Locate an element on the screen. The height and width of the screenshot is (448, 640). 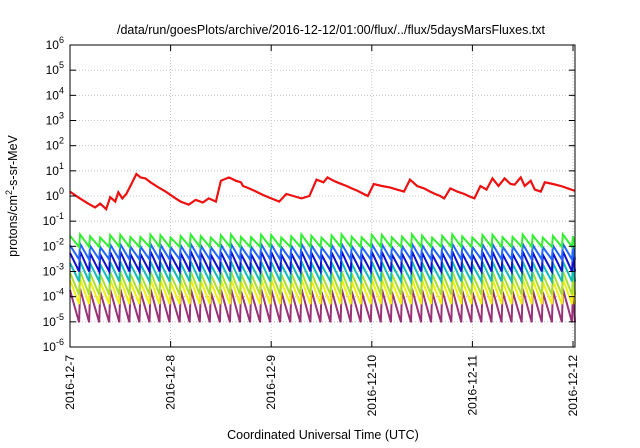
y-tick-label: 10⁻² is located at coordinates (53, 244).